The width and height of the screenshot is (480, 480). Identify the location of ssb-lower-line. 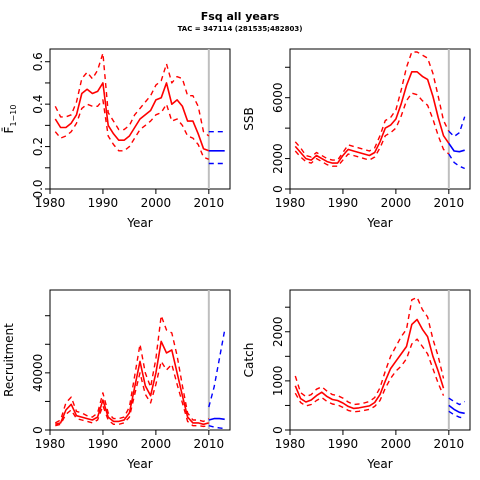
(372, 129).